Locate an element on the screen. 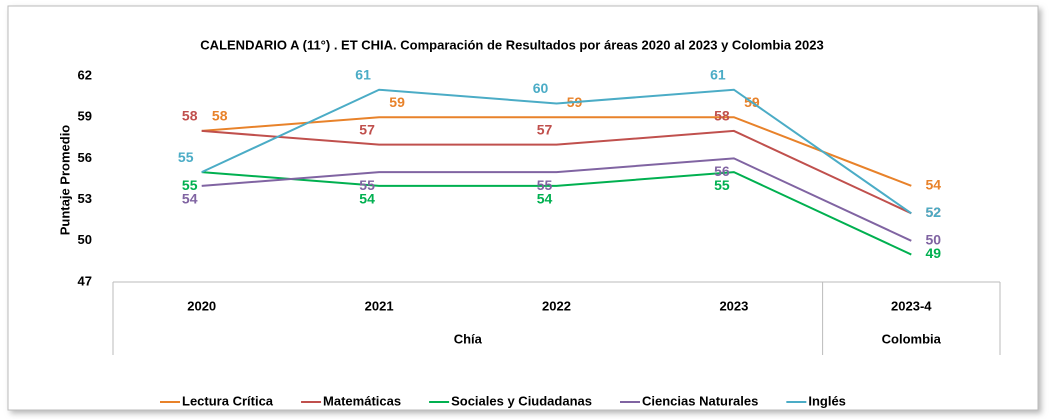  x-tick-label: 2023 is located at coordinates (733, 305).